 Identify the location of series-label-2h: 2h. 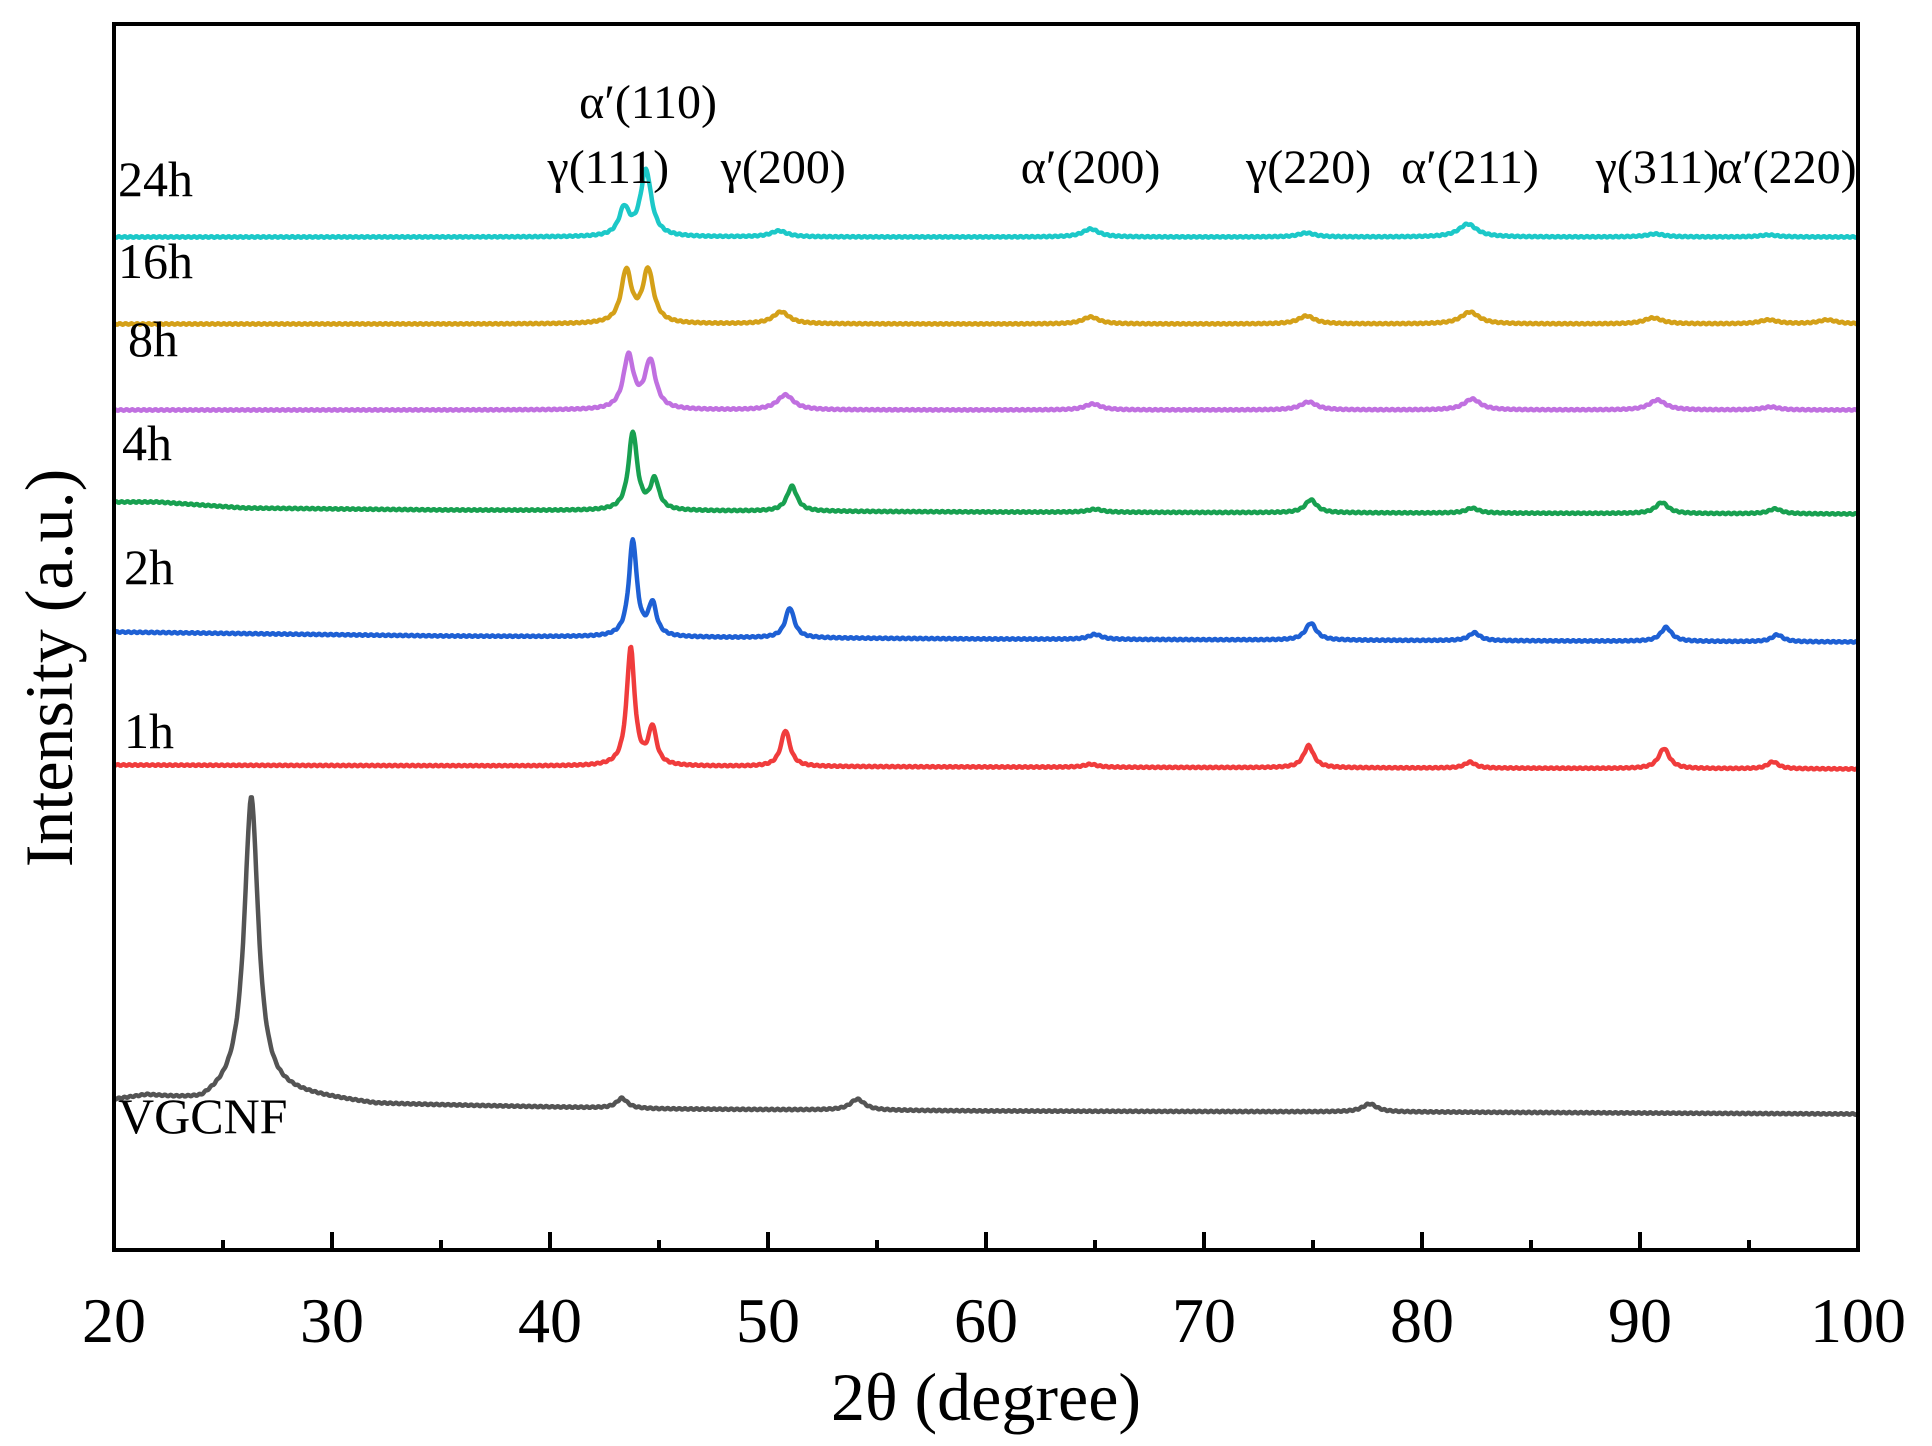
(149, 567).